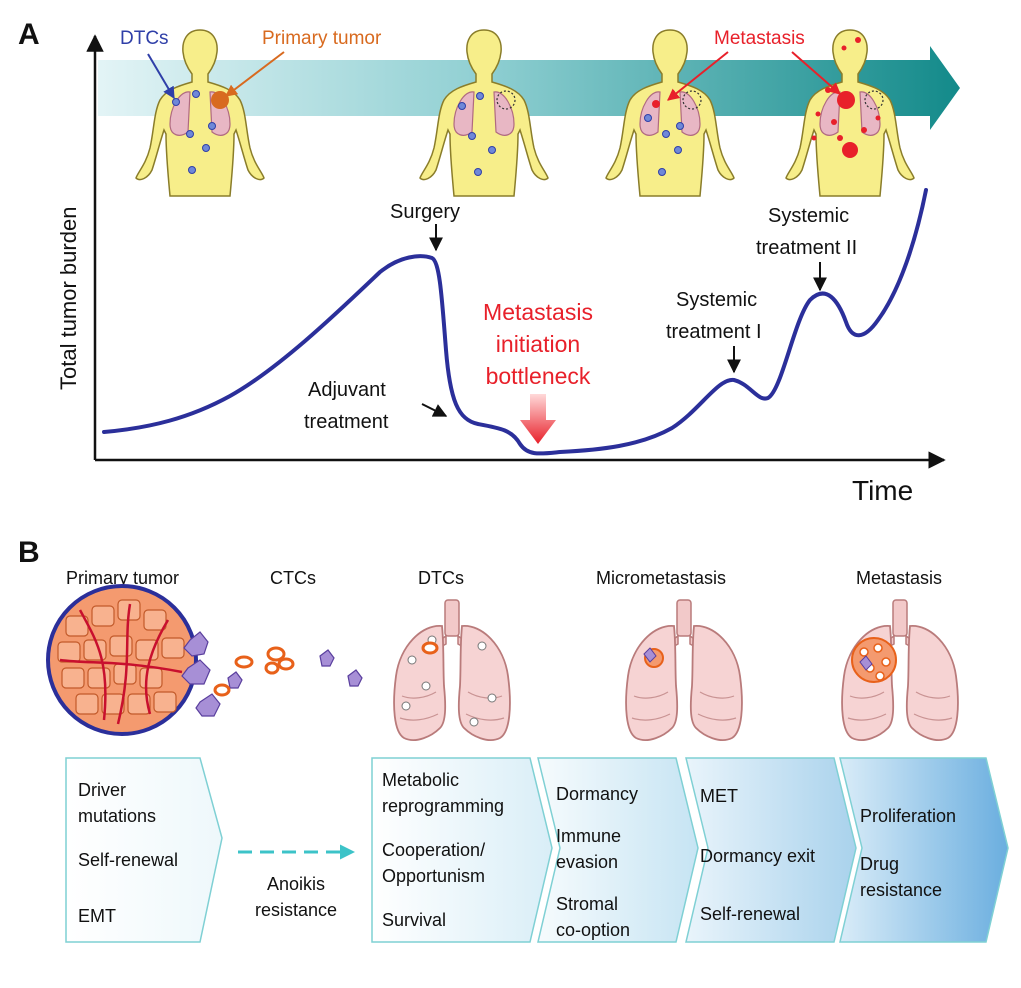 The height and width of the screenshot is (988, 1021). What do you see at coordinates (908, 816) in the screenshot?
I see `box5-line1: Proliferation` at bounding box center [908, 816].